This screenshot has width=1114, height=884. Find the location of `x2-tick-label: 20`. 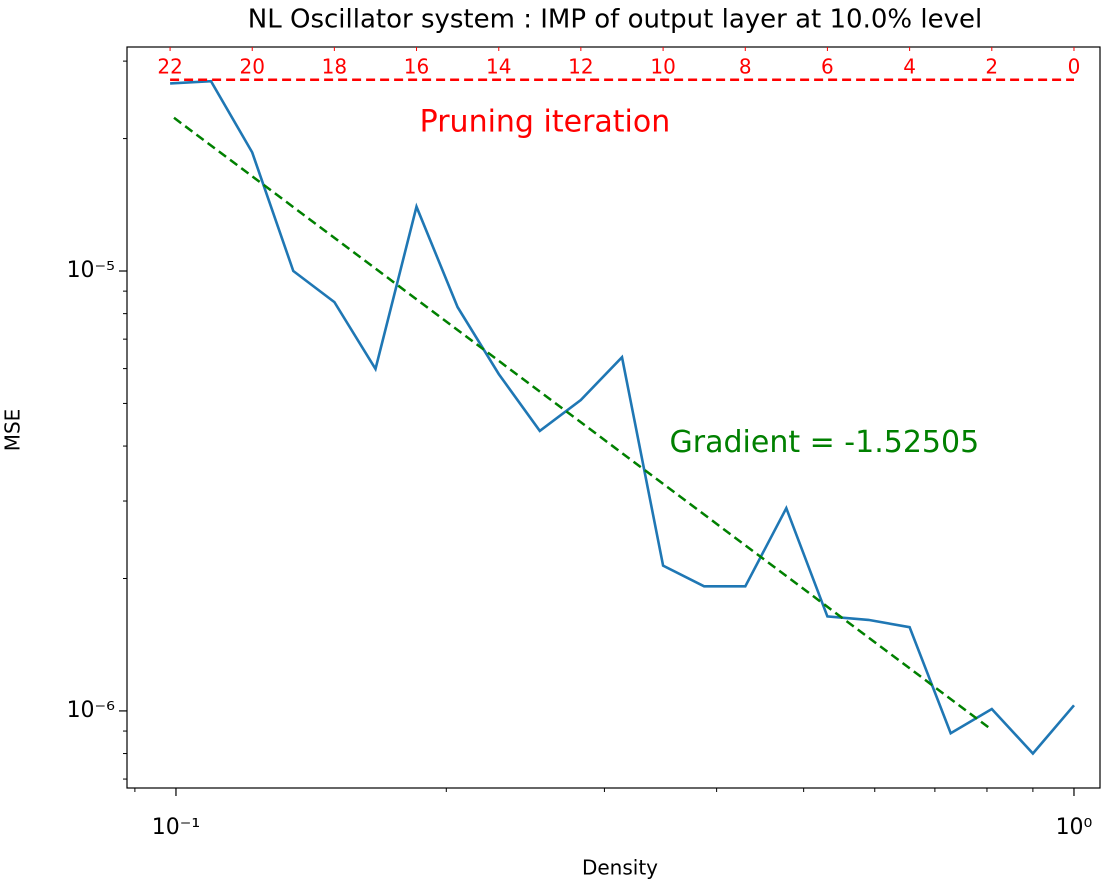

x2-tick-label: 20 is located at coordinates (252, 67).